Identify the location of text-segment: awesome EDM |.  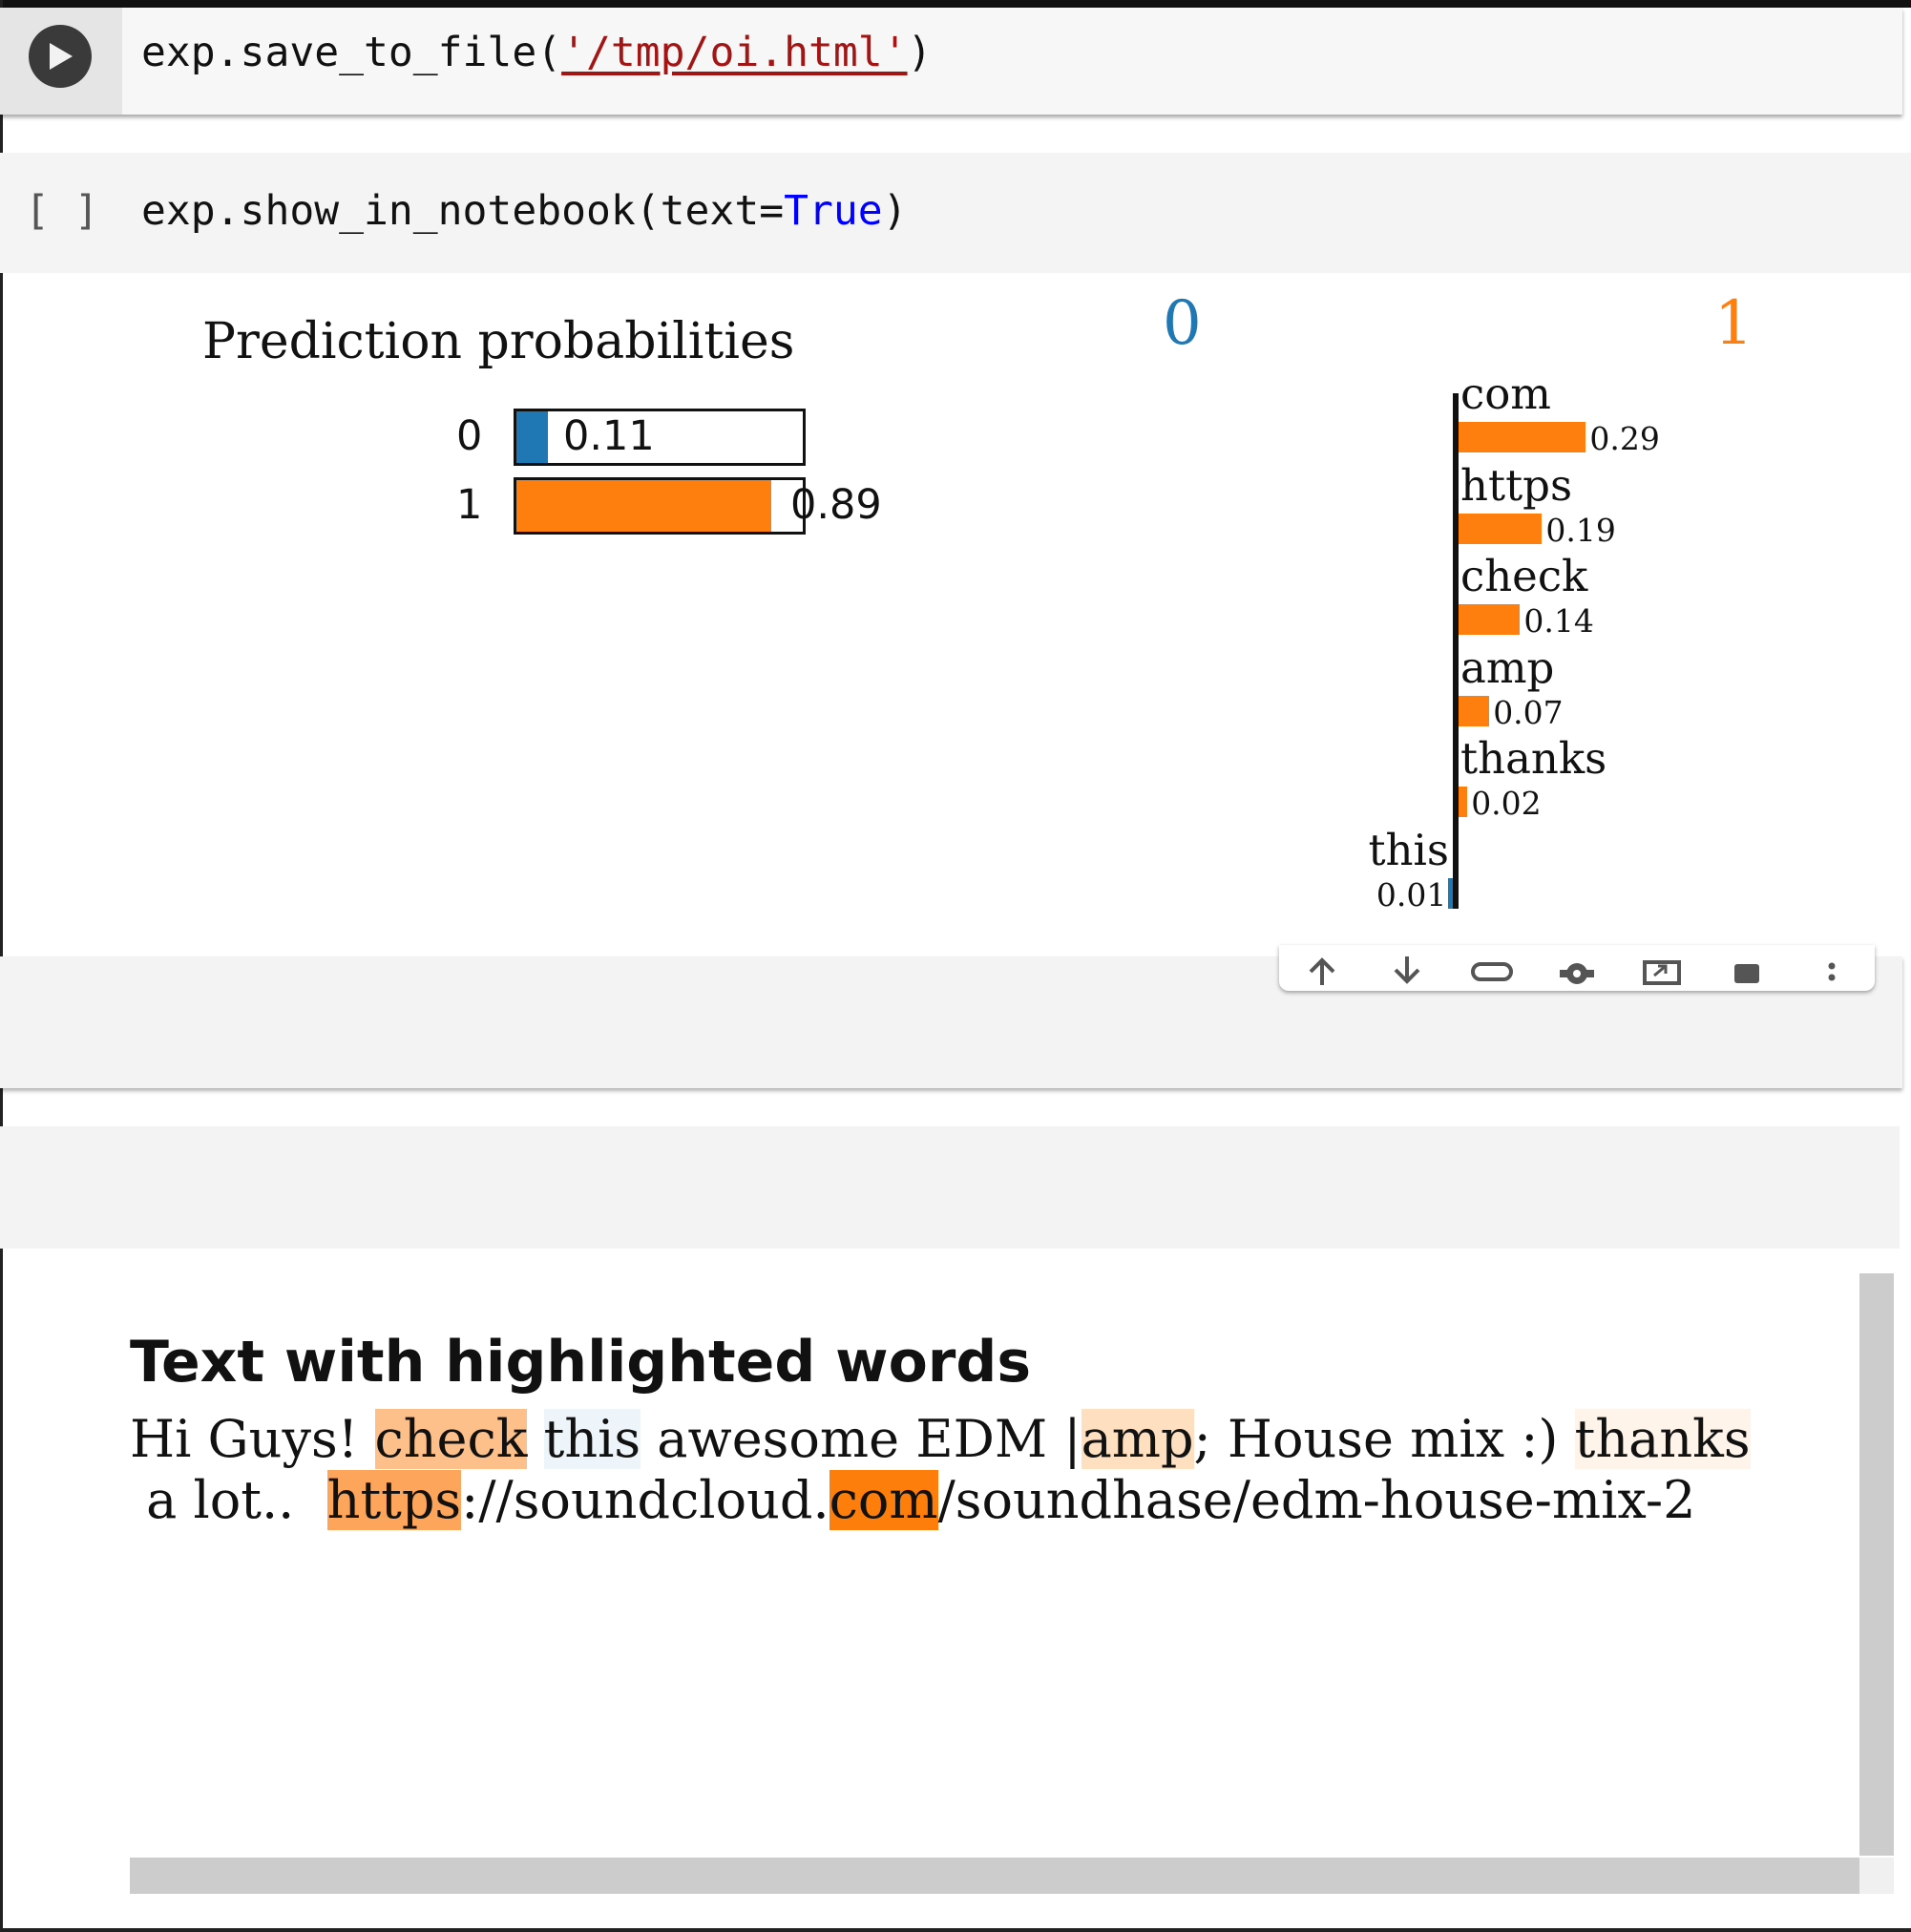
(861, 1439).